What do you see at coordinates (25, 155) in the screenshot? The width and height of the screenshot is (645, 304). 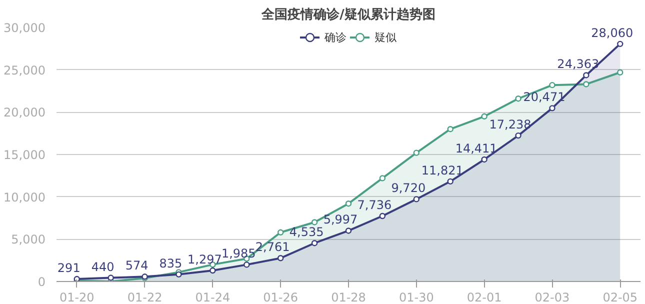 I see `y-tick-label: 15,000` at bounding box center [25, 155].